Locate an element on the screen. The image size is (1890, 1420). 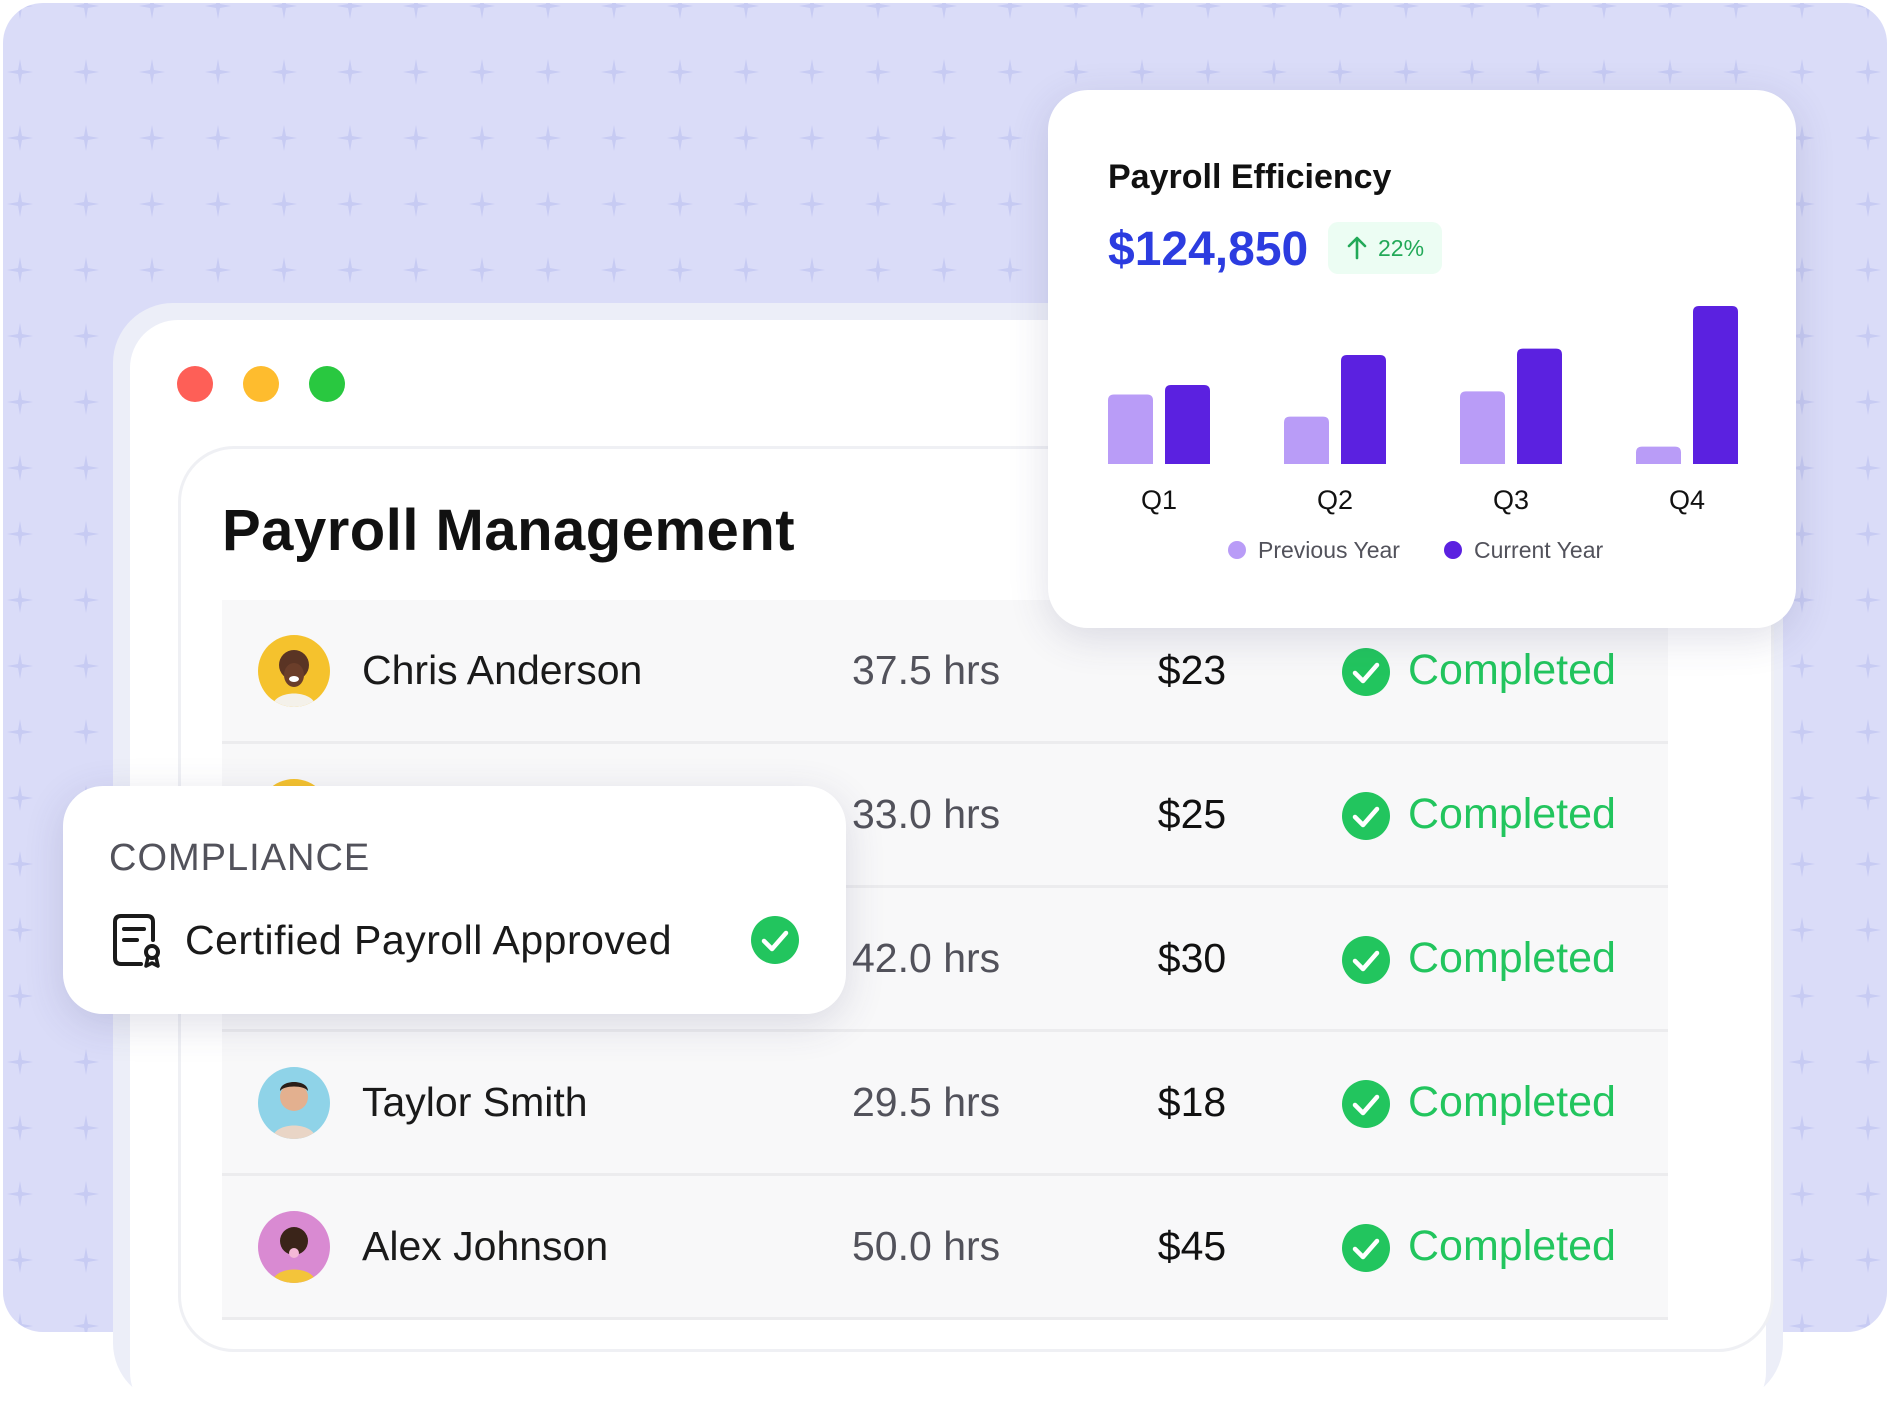
employee-name: Alex Johnson is located at coordinates (485, 1246).